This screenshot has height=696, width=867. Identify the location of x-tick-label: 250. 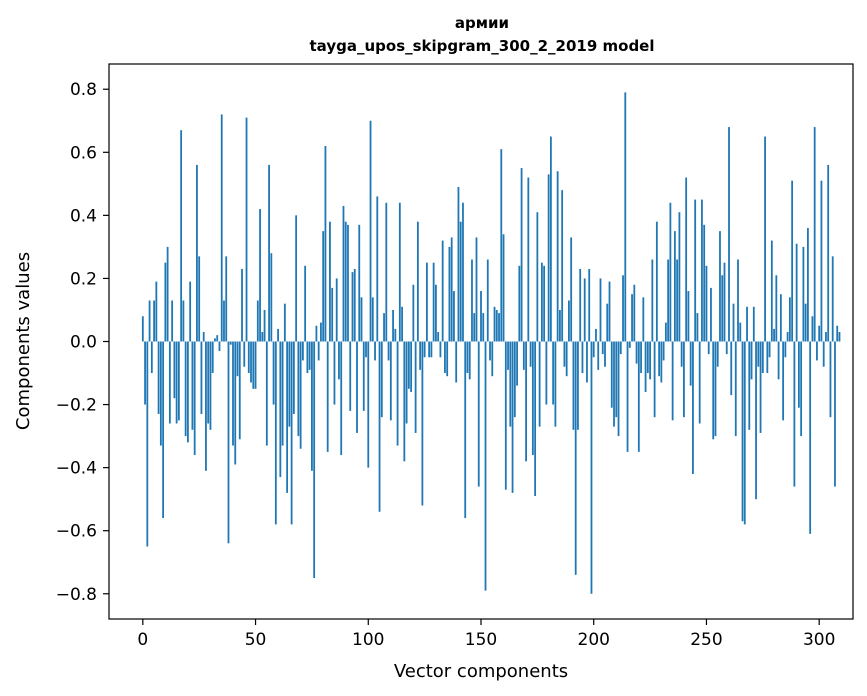
(706, 640).